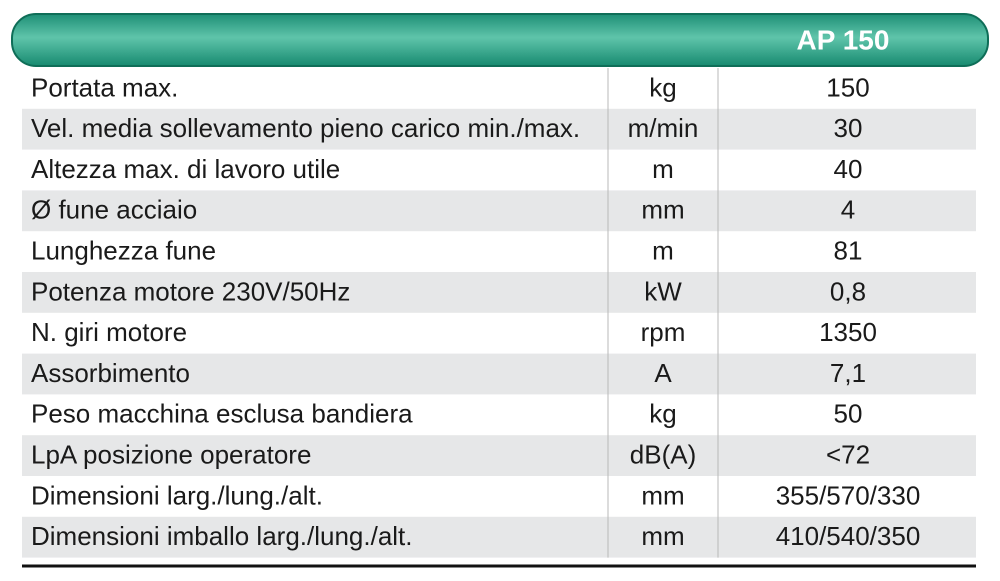 The image size is (1000, 581). What do you see at coordinates (104, 87) in the screenshot?
I see `spec-label: Portata max.` at bounding box center [104, 87].